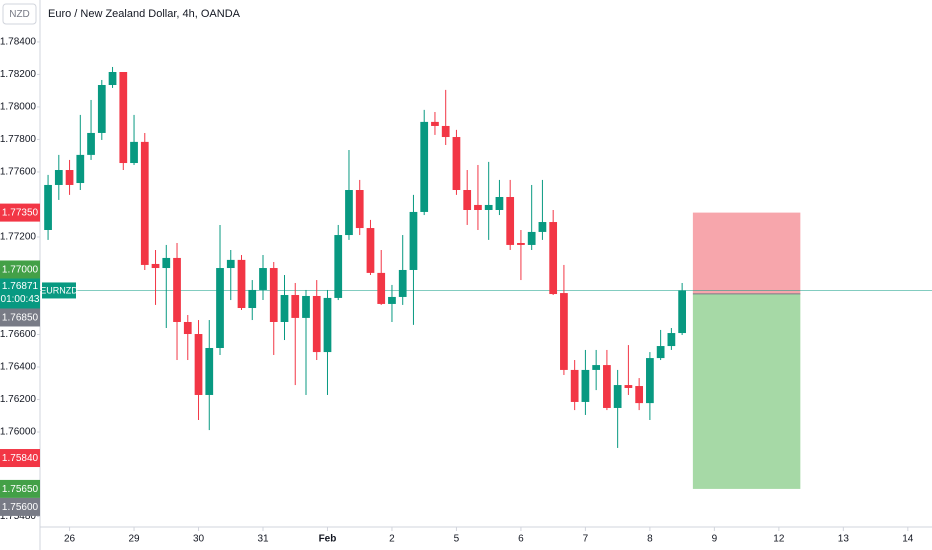 The width and height of the screenshot is (932, 550). Describe the element at coordinates (779, 539) in the screenshot. I see `x-tick-label: 12` at that location.